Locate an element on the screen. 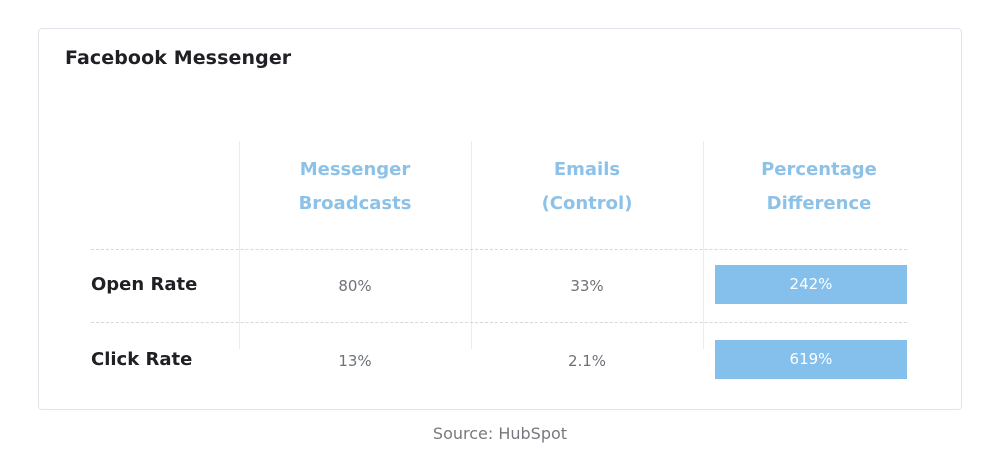  column-header-line: Messenger is located at coordinates (355, 169).